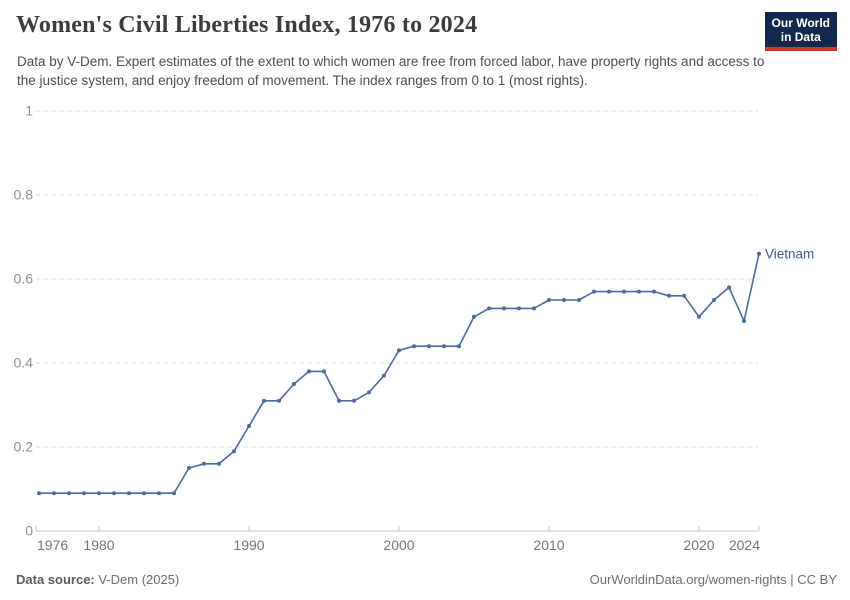 This screenshot has width=850, height=600. What do you see at coordinates (398, 545) in the screenshot?
I see `x-tick-label: 2000` at bounding box center [398, 545].